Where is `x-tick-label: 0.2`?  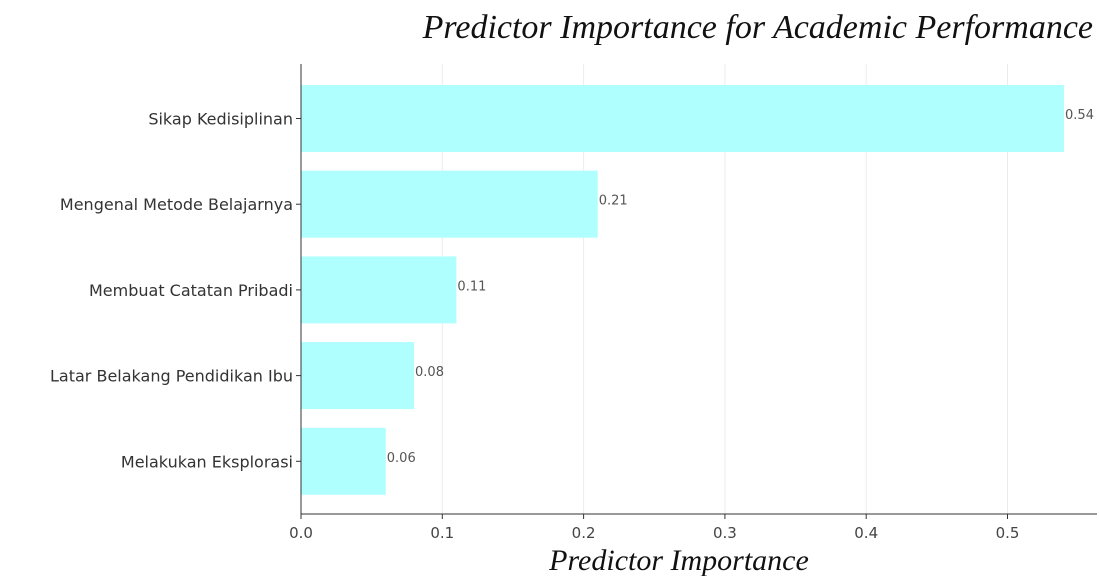 x-tick-label: 0.2 is located at coordinates (584, 533).